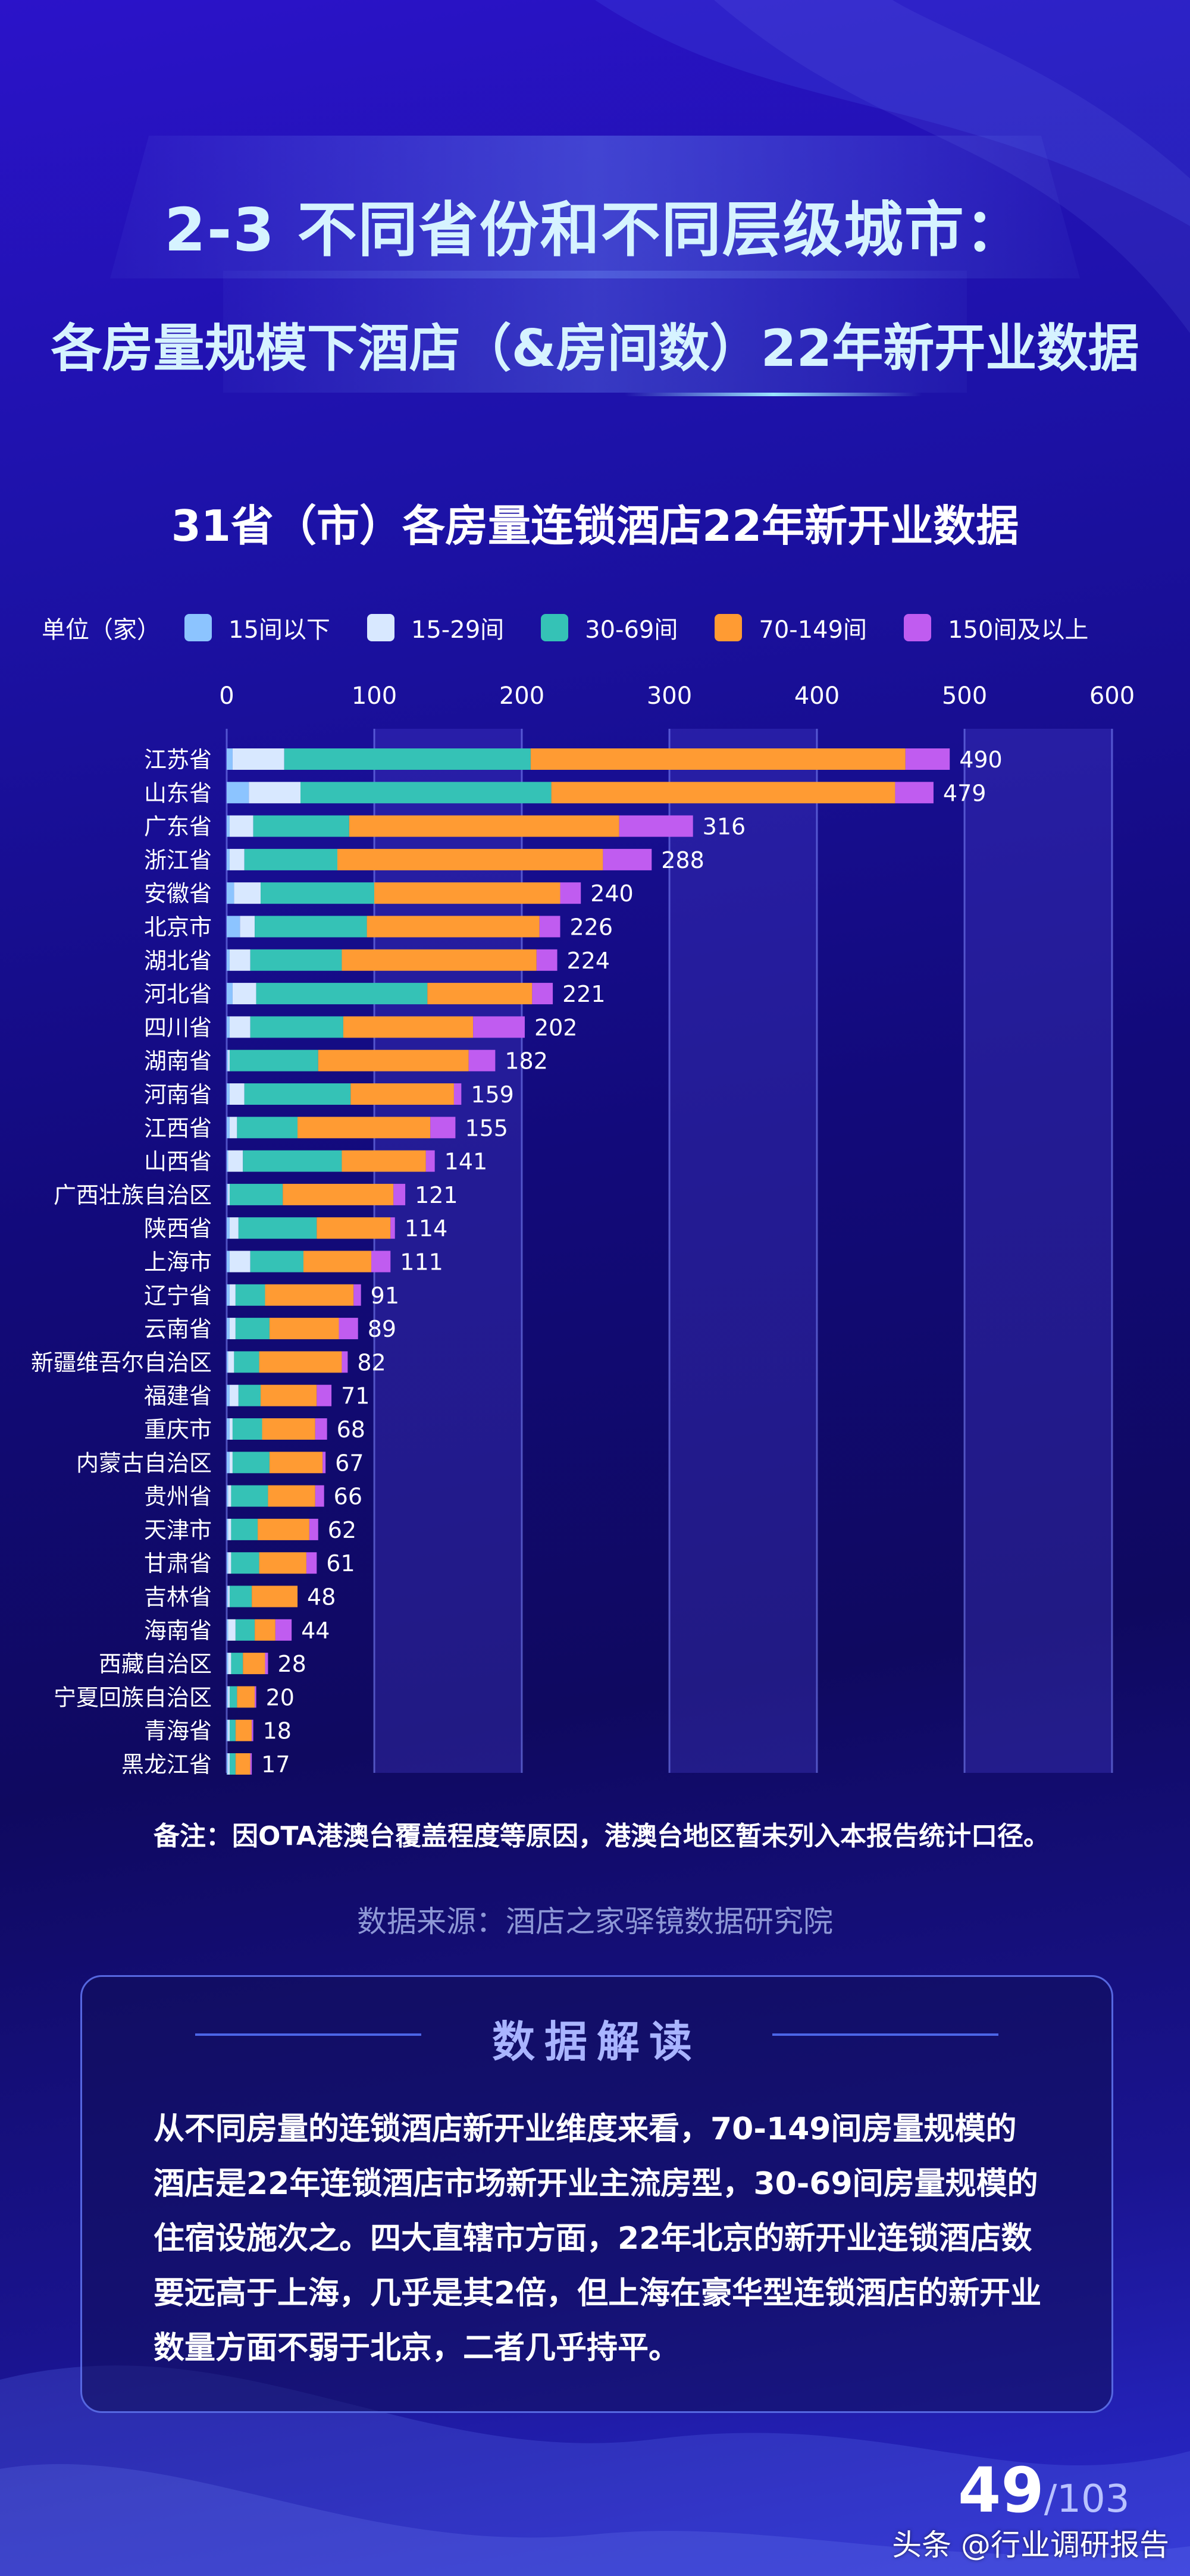  Describe the element at coordinates (791, 628) in the screenshot. I see `legend-item-70-149: 70-149间` at that location.